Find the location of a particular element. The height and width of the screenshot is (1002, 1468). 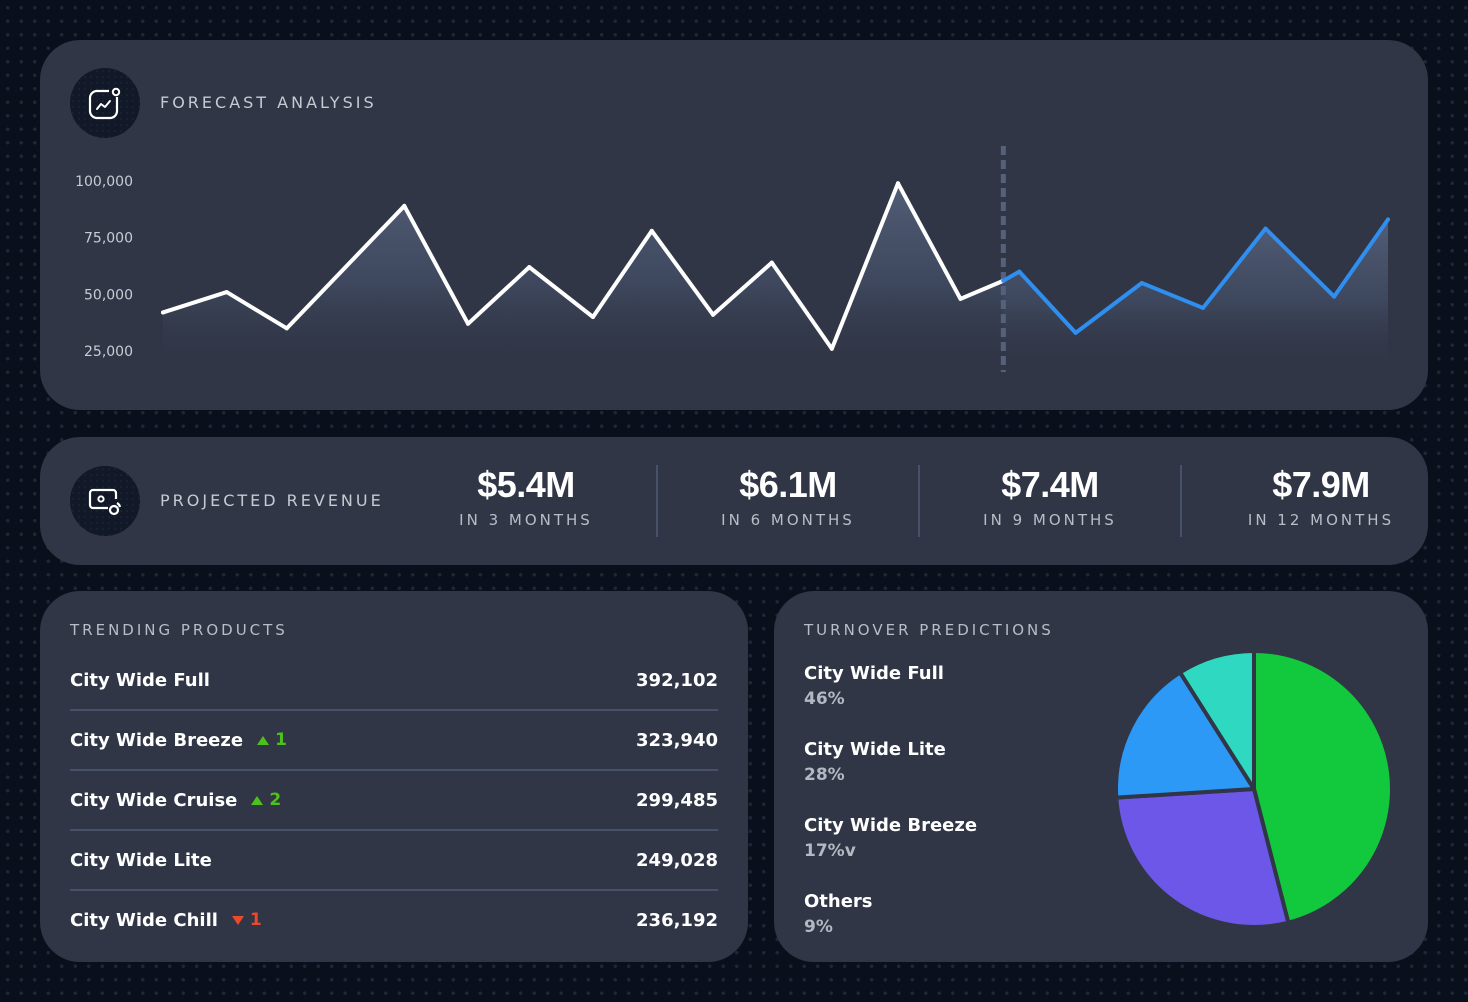

y-tick-label: 100,000 is located at coordinates (104, 182).